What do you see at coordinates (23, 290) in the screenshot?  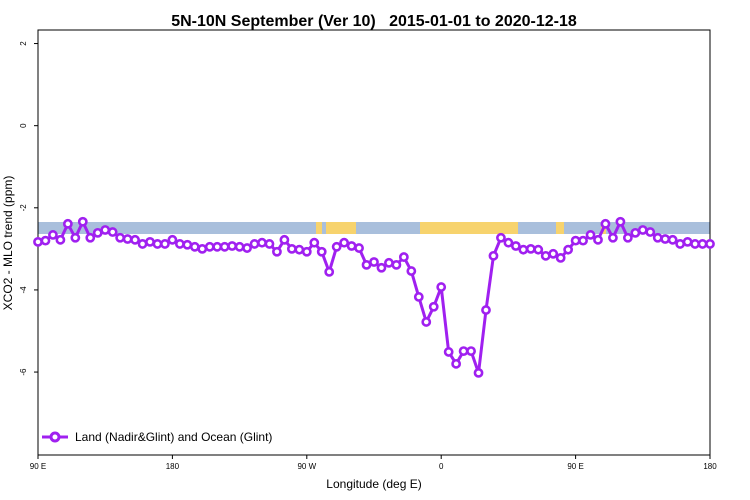 I see `y-tick-label: -4` at bounding box center [23, 290].